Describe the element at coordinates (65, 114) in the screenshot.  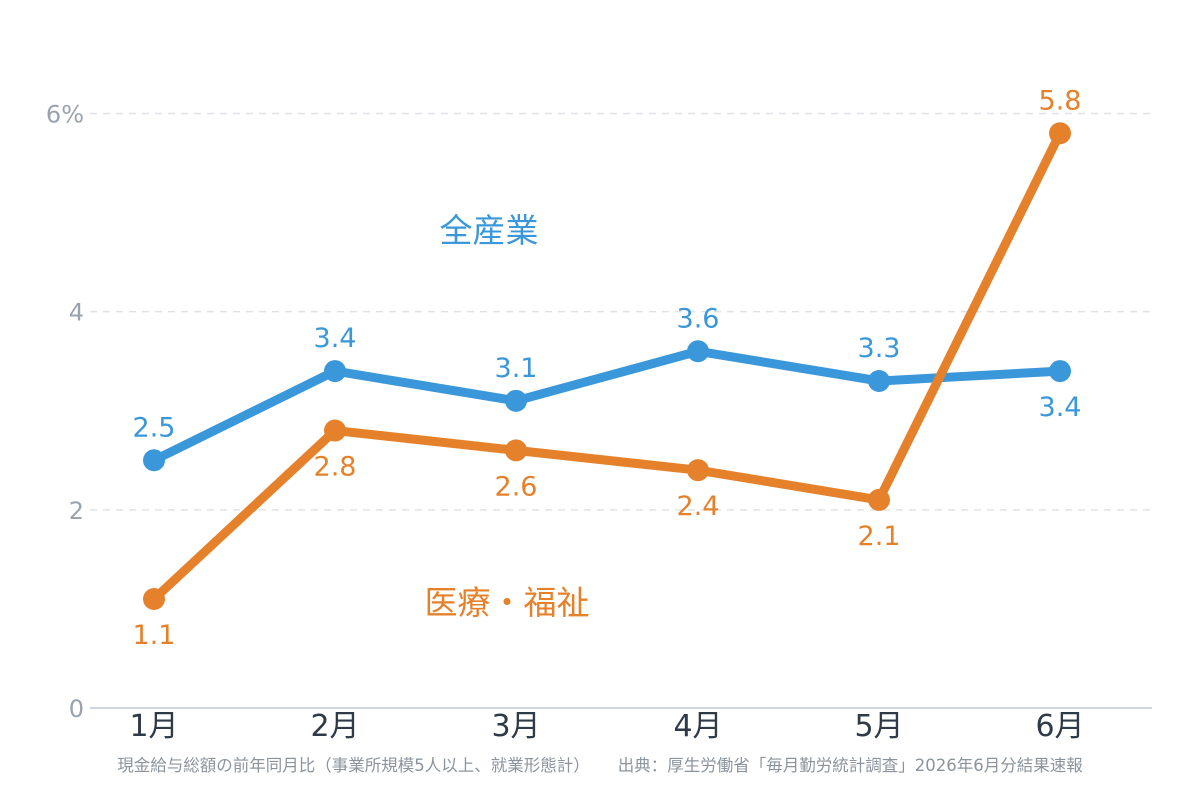
I see `y-tick-label: 6%` at that location.